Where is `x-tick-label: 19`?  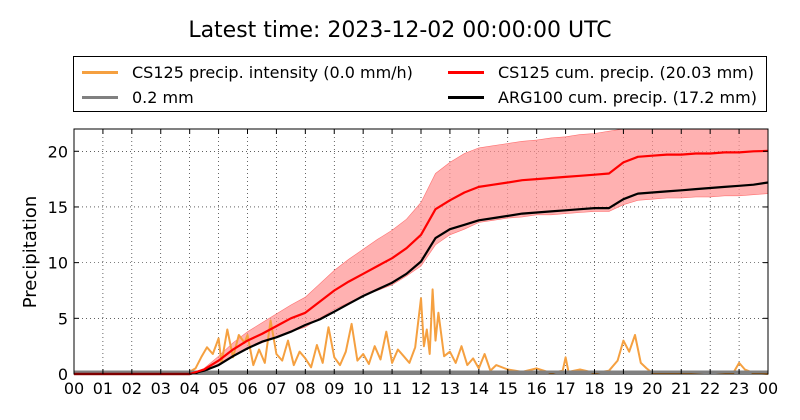 x-tick-label: 19 is located at coordinates (623, 388).